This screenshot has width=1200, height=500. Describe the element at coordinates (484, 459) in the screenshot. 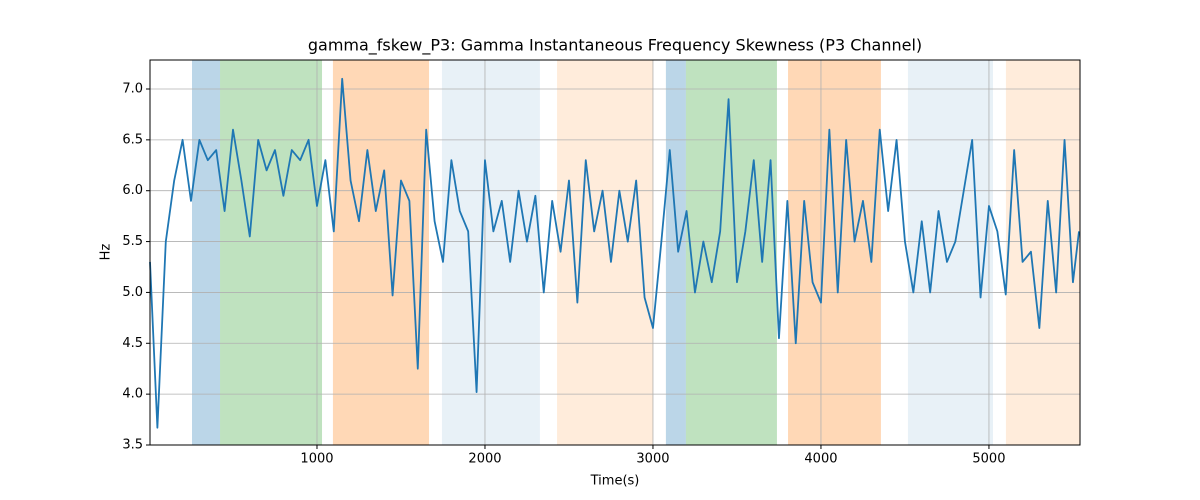

I see `x-tick-label: 2000` at that location.